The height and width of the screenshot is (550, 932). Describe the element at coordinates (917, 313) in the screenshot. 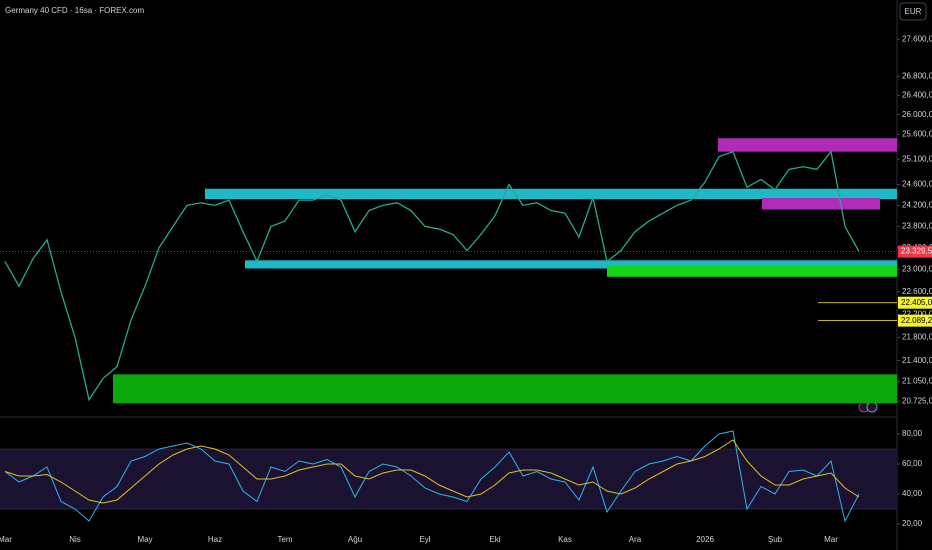

I see `y-tick-label: 22.200,0` at that location.